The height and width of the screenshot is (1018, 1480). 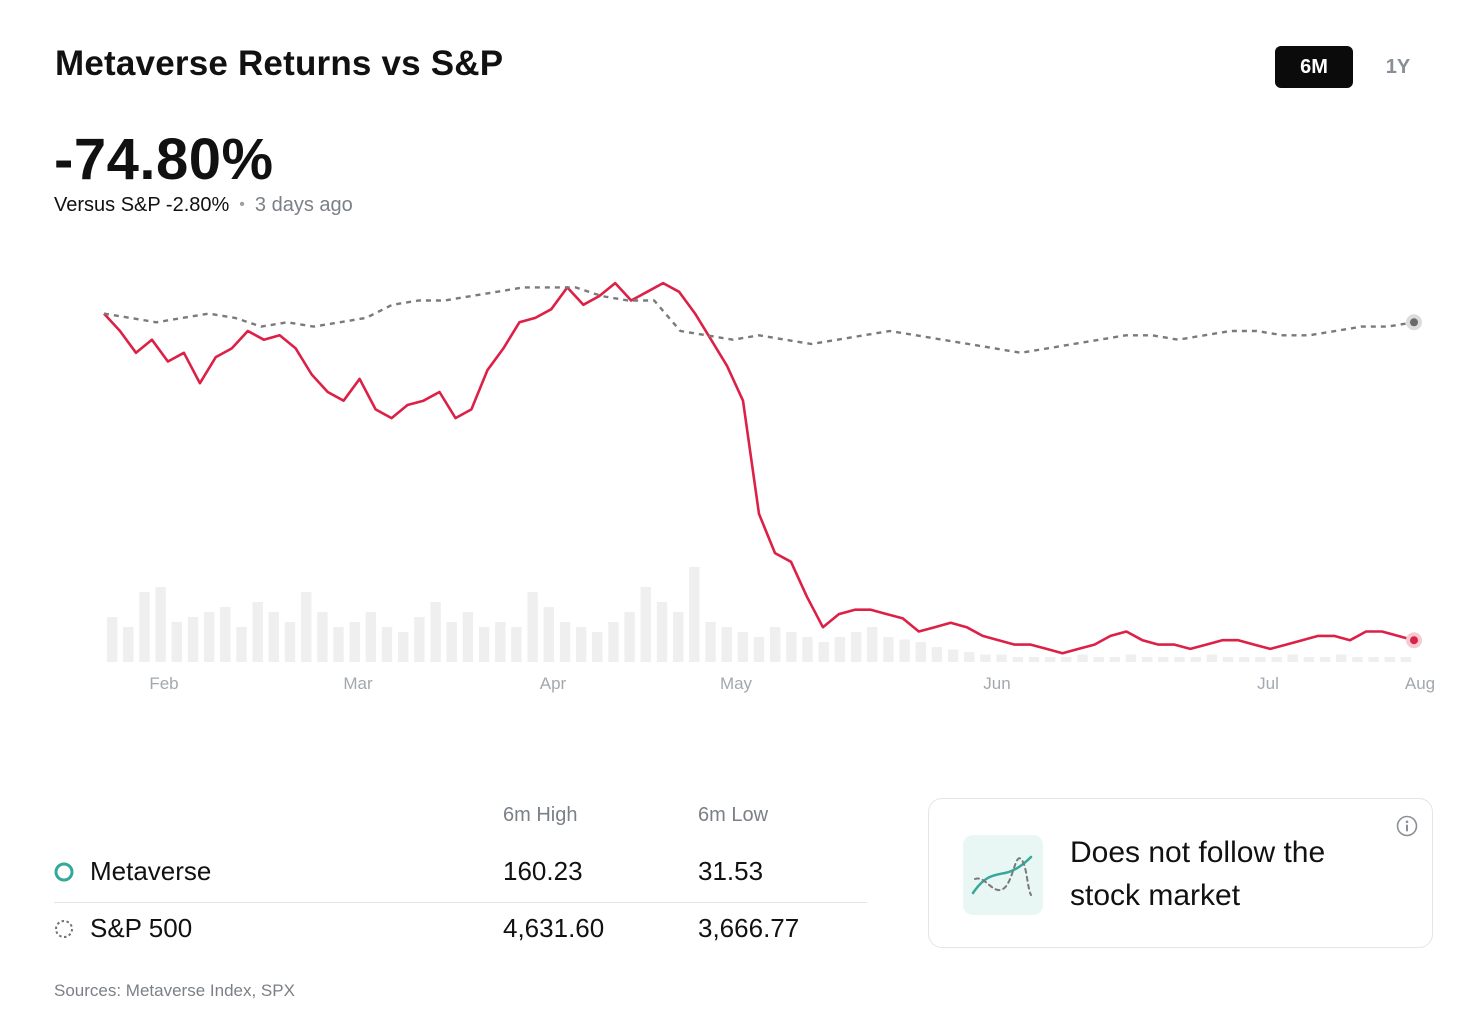 What do you see at coordinates (554, 928) in the screenshot?
I see `row-high: 4,631.60` at bounding box center [554, 928].